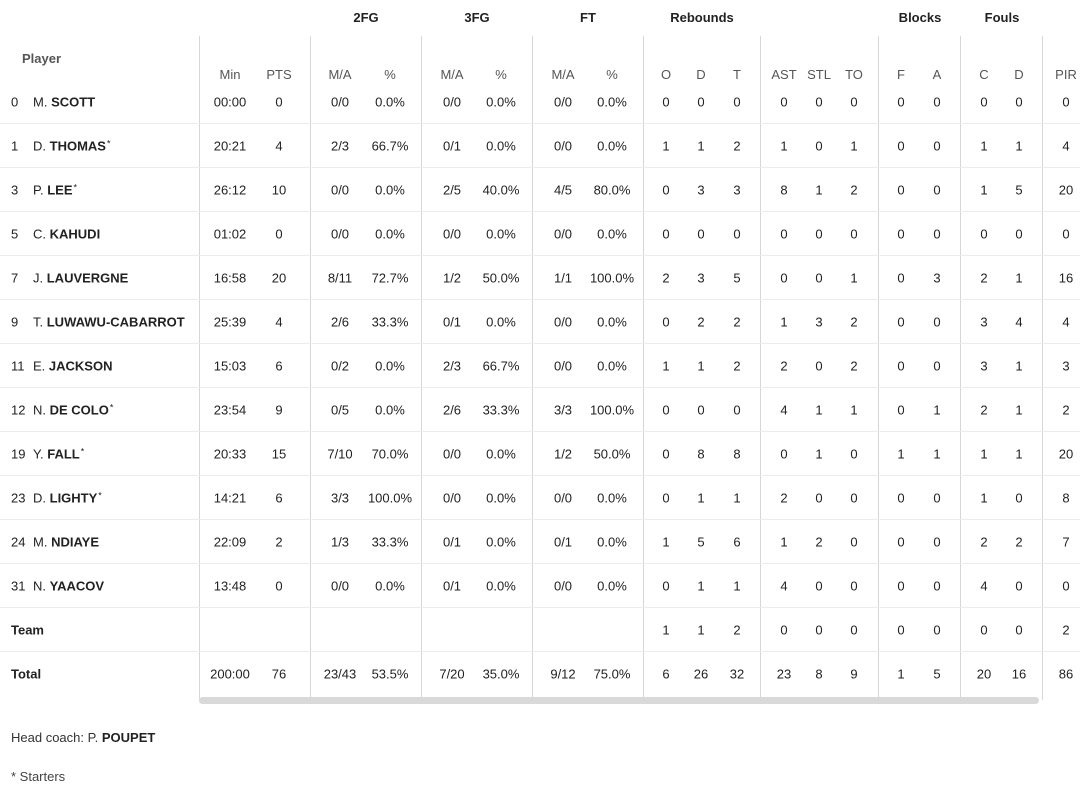 Image resolution: width=1080 pixels, height=808 pixels. I want to click on stat-ft-ma: 1/2, so click(563, 454).